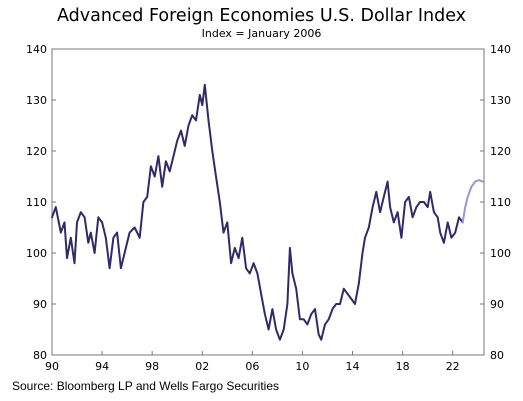  I want to click on y-tick-label-left: 120, so click(36, 151).